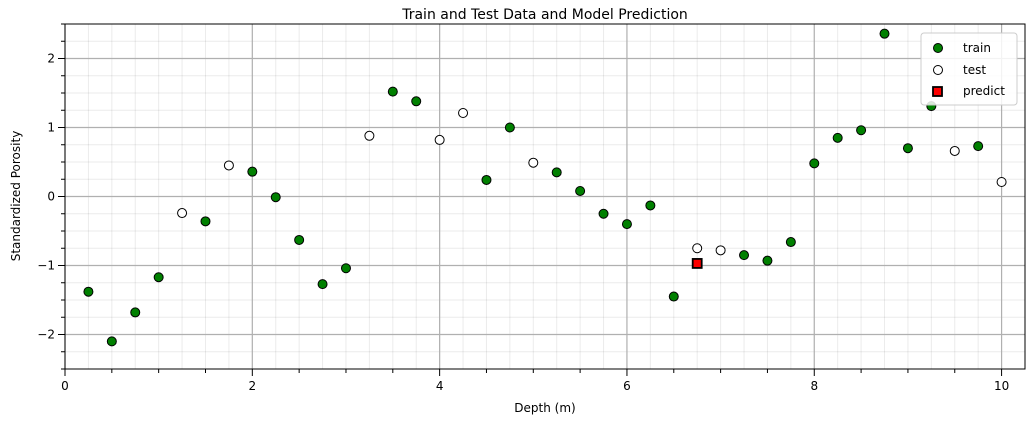 This screenshot has width=1034, height=424. I want to click on legend-test-marker, so click(938, 70).